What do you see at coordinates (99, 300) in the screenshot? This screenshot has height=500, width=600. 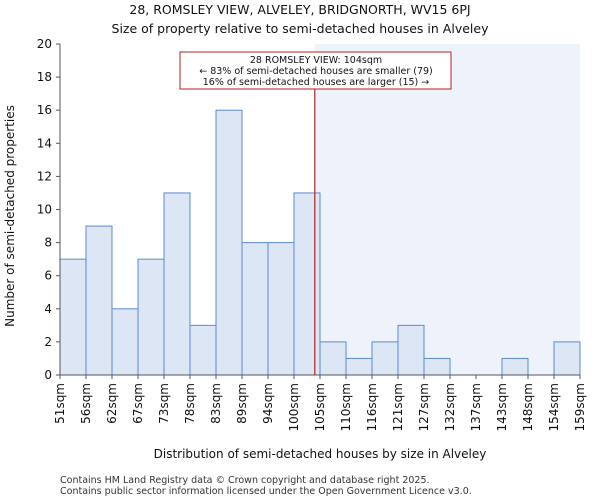 I see `bar-56sqm` at bounding box center [99, 300].